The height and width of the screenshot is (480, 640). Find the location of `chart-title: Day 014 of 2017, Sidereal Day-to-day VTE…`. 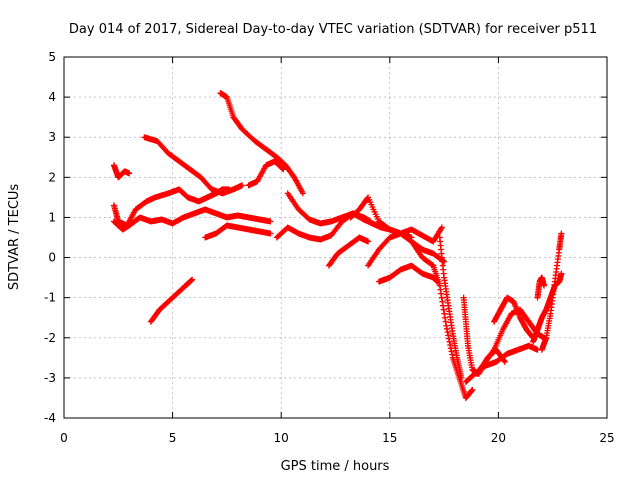

chart-title: Day 014 of 2017, Sidereal Day-to-day VTE… is located at coordinates (333, 29).